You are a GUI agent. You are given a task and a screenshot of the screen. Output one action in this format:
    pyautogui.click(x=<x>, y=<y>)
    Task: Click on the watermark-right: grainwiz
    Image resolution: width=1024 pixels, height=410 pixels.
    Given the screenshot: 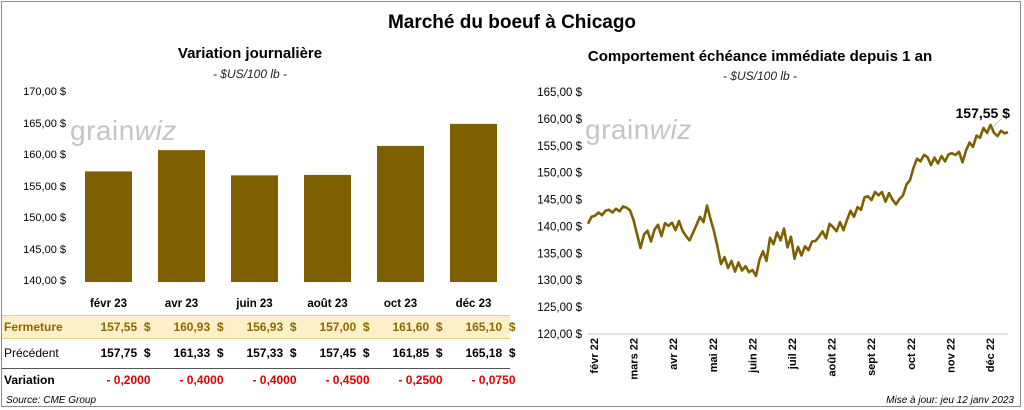 What is the action you would take?
    pyautogui.click(x=638, y=129)
    